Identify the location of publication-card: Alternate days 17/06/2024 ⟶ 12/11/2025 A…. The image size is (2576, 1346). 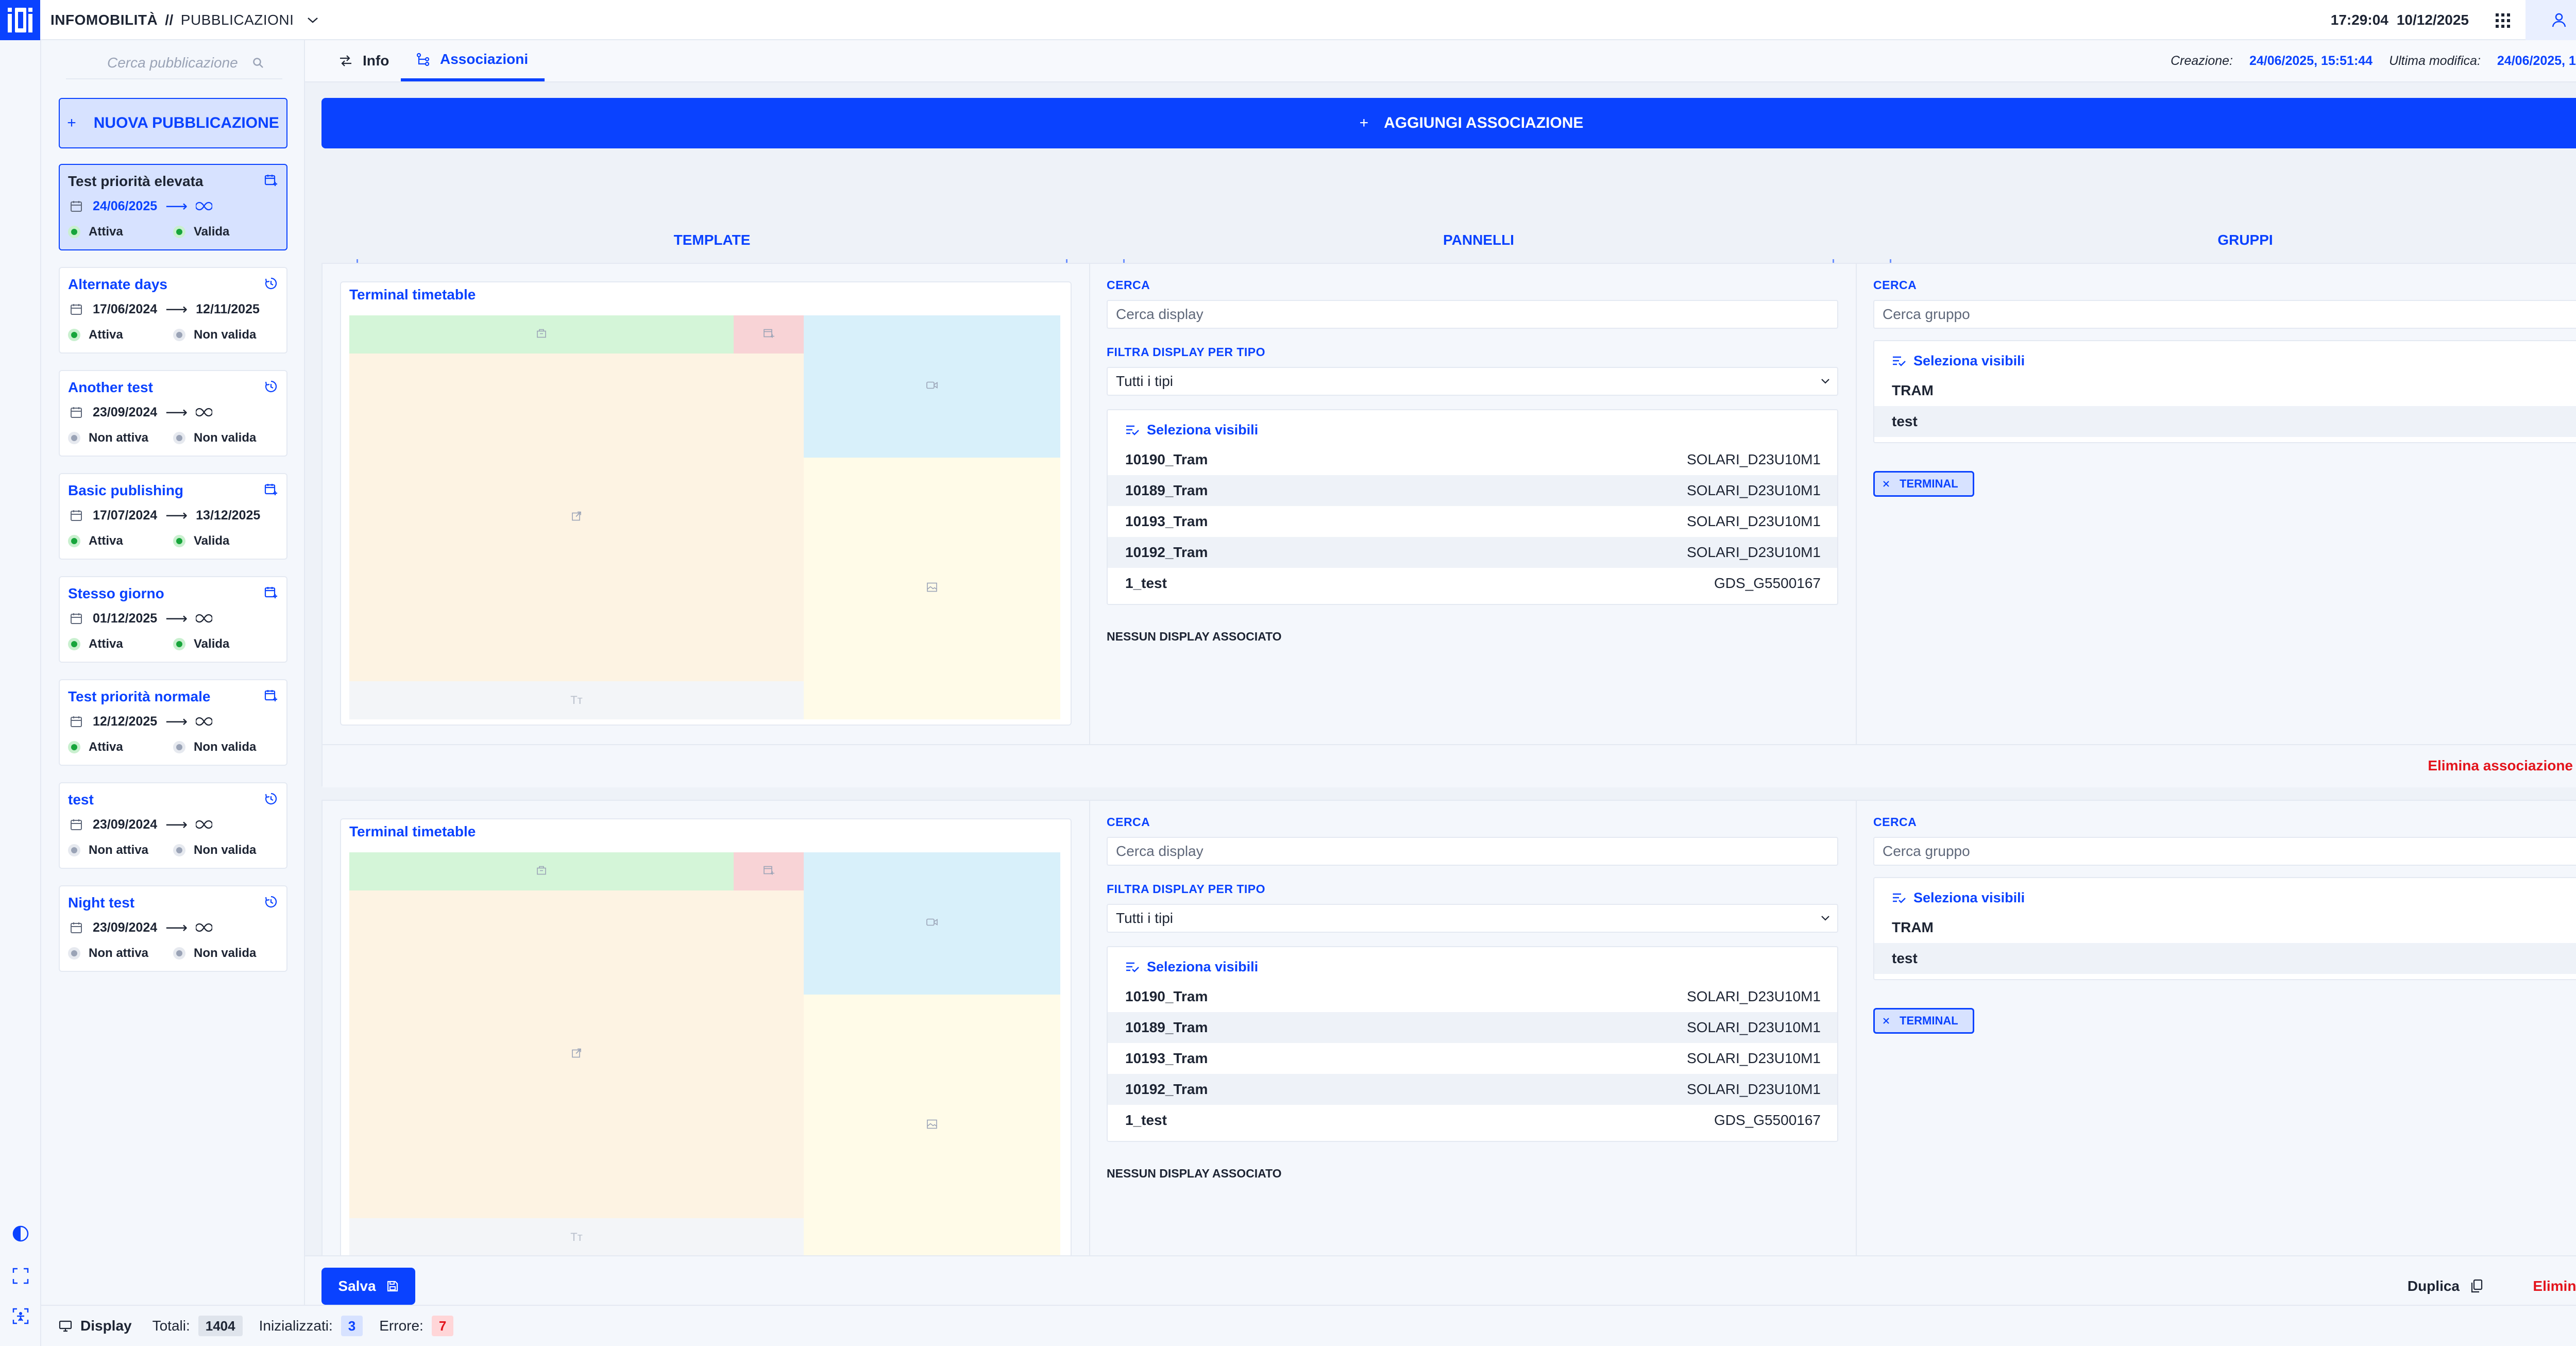
(173, 310).